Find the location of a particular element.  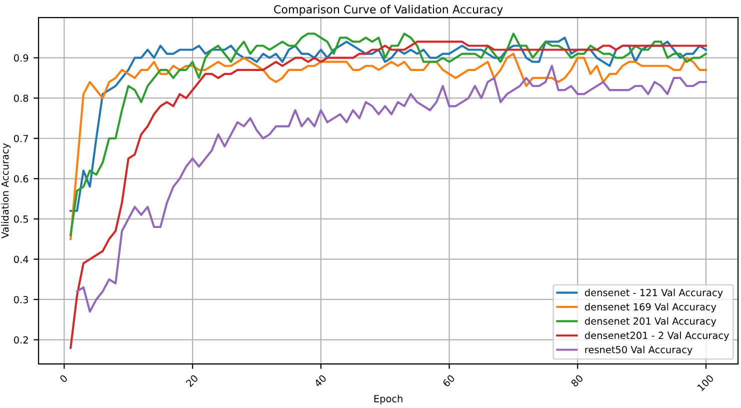

x-tick-label: 20 is located at coordinates (191, 381).